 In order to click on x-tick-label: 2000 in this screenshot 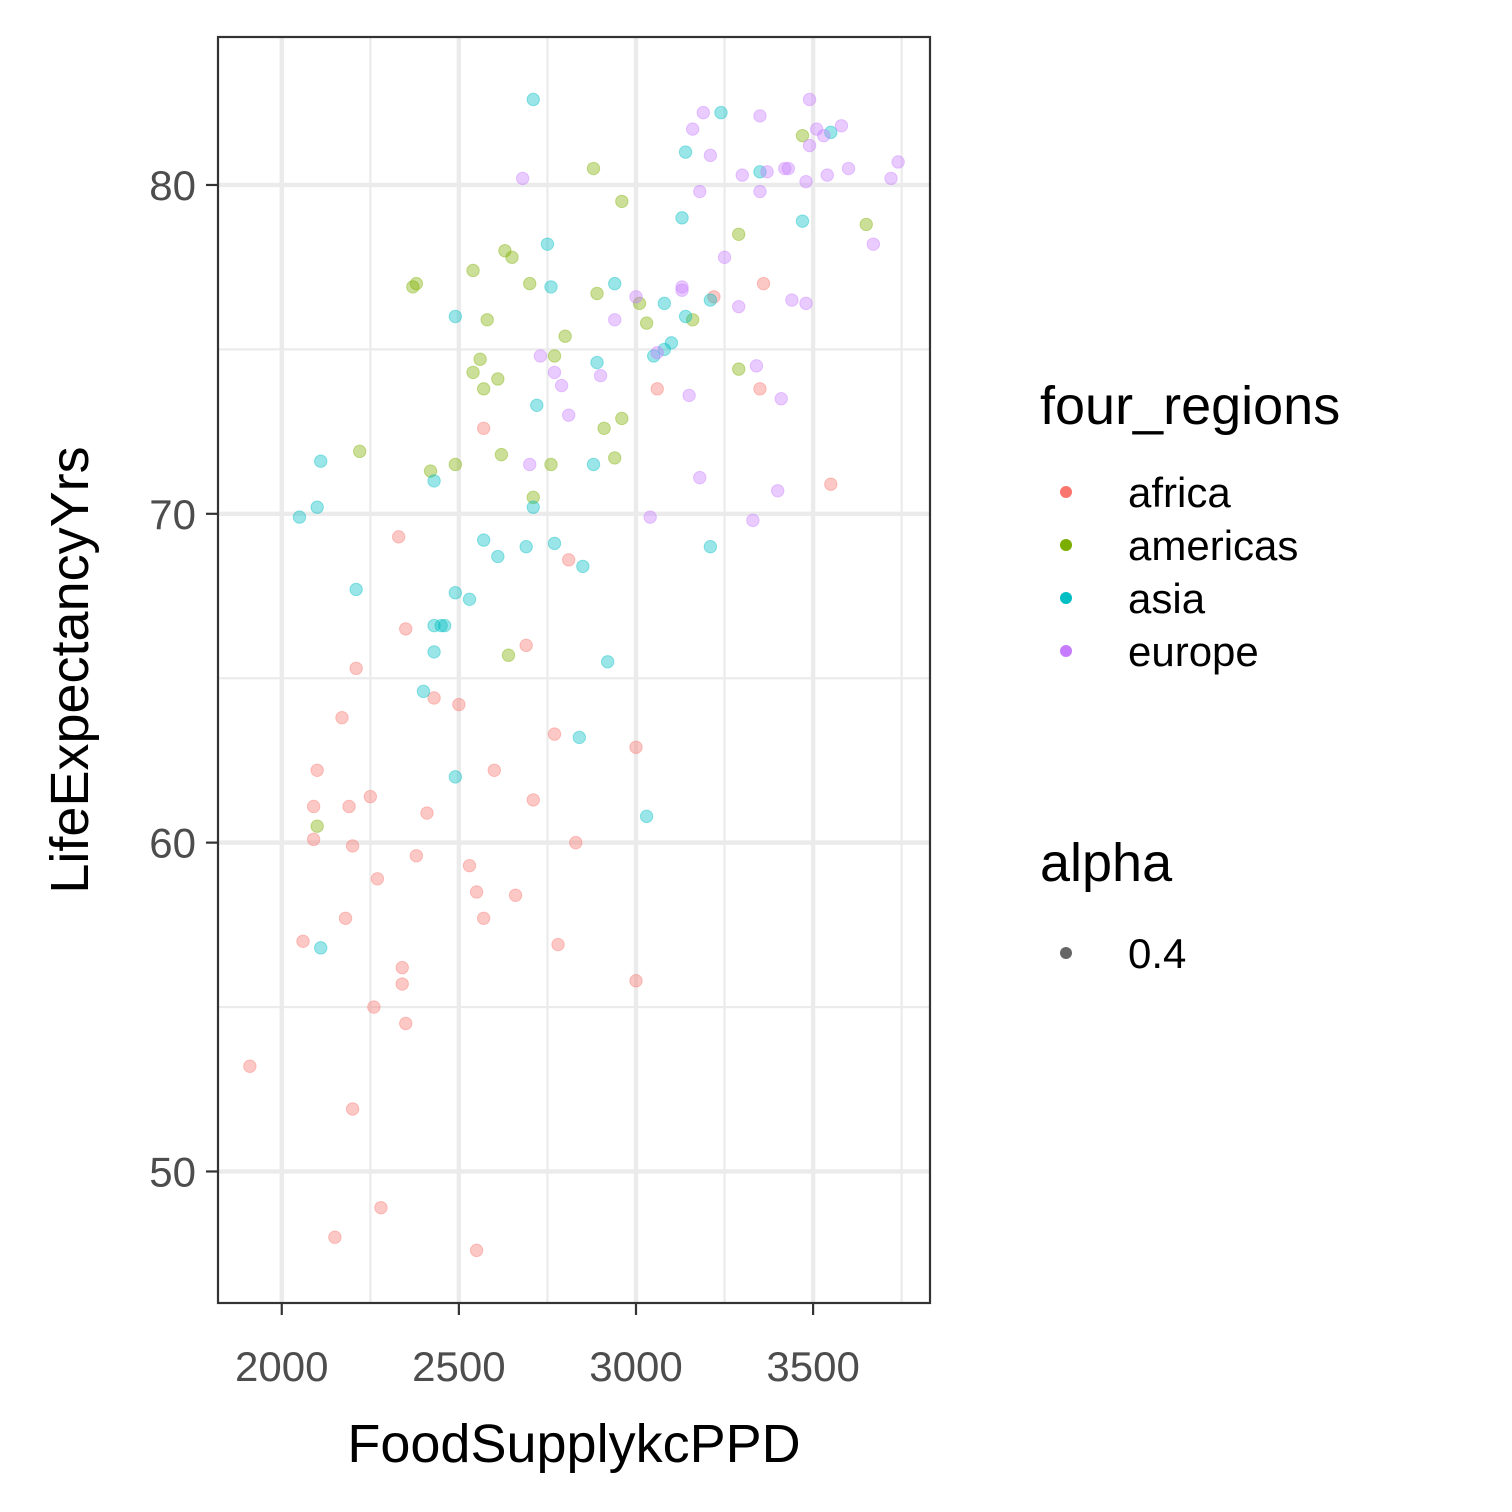, I will do `click(281, 1366)`.